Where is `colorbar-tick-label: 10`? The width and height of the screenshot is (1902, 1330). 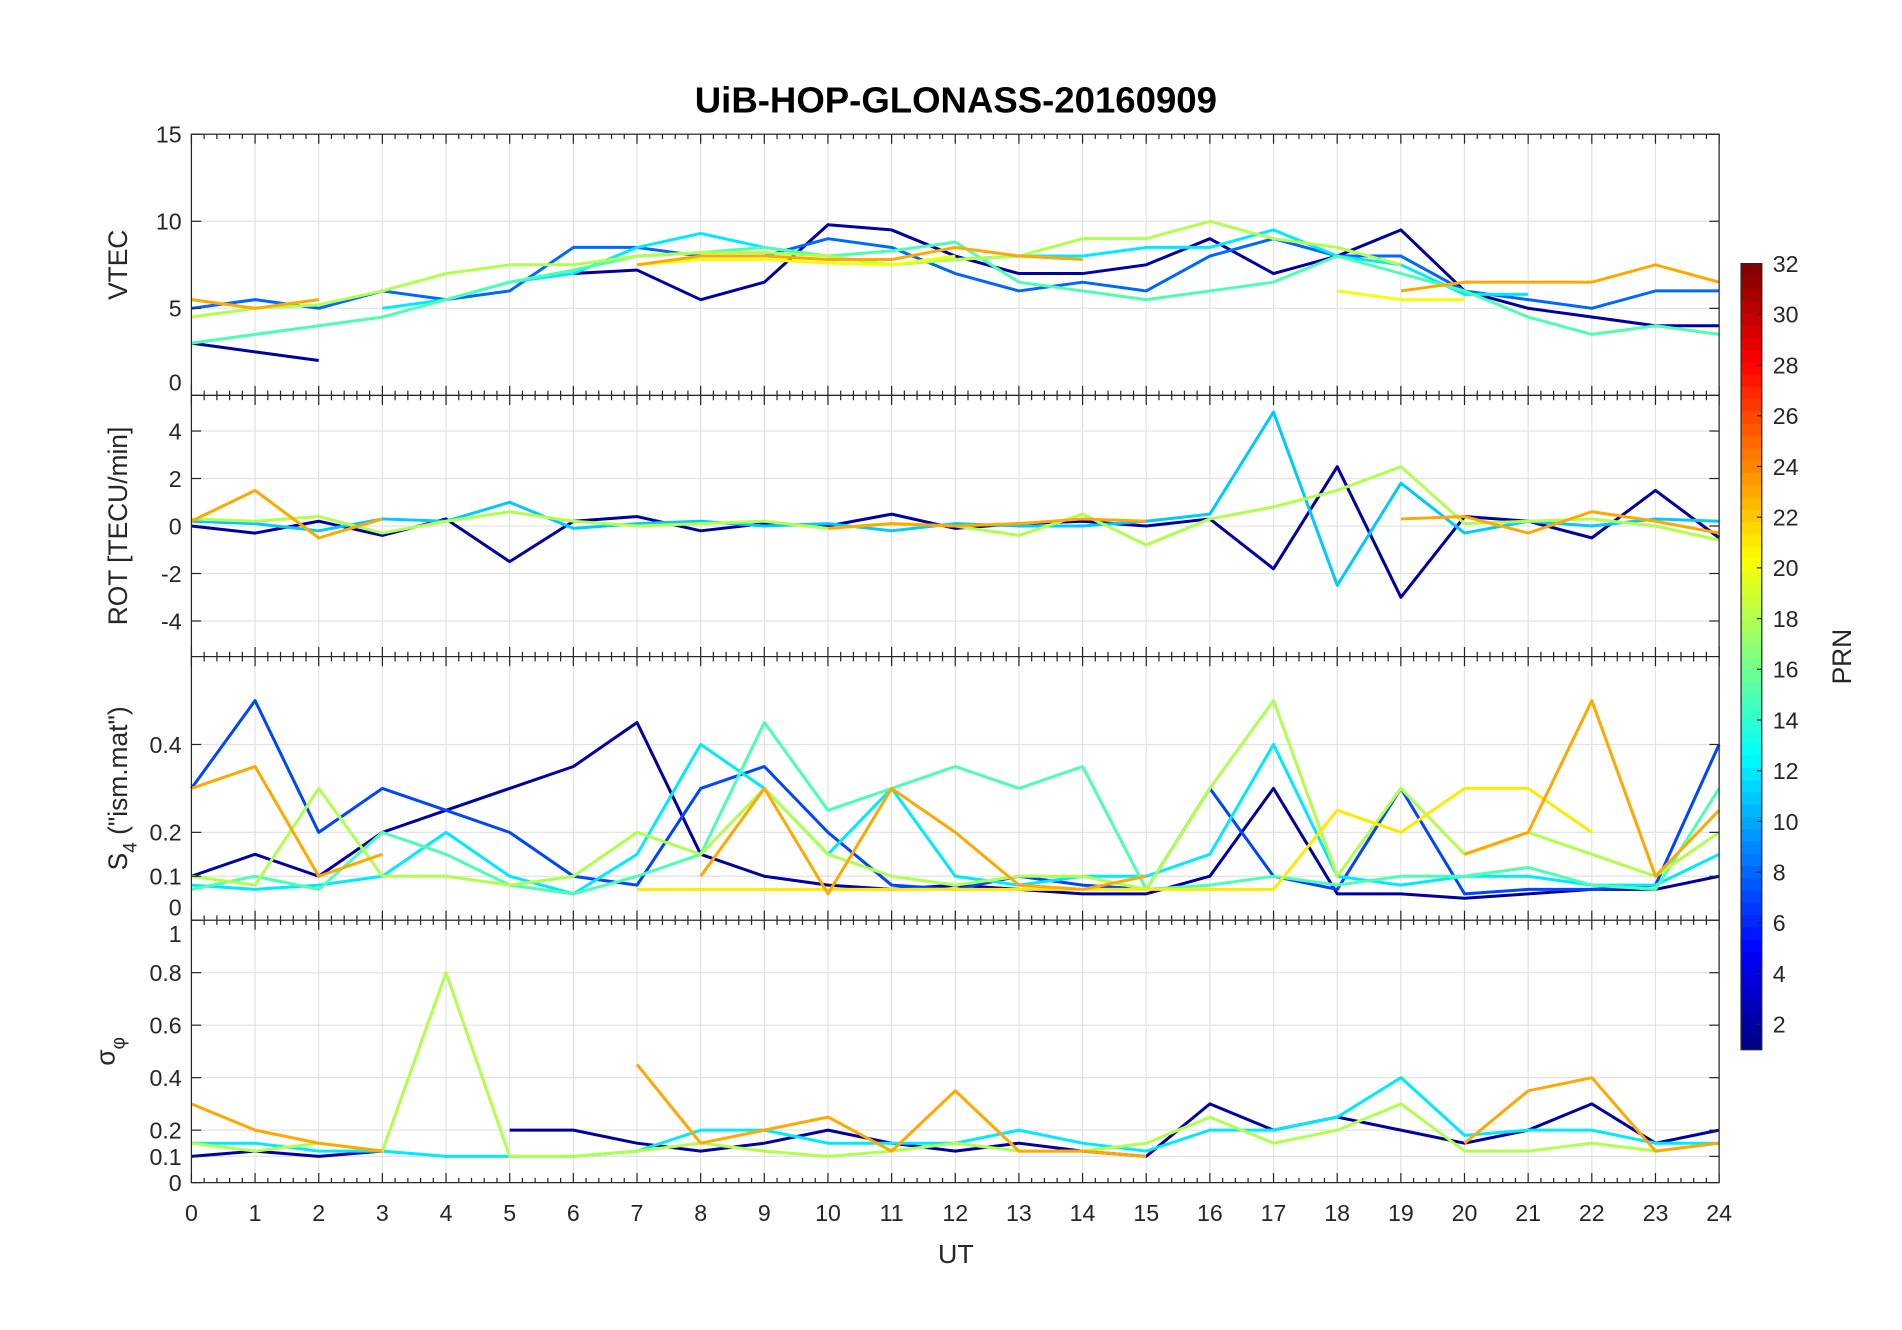 colorbar-tick-label: 10 is located at coordinates (1786, 822).